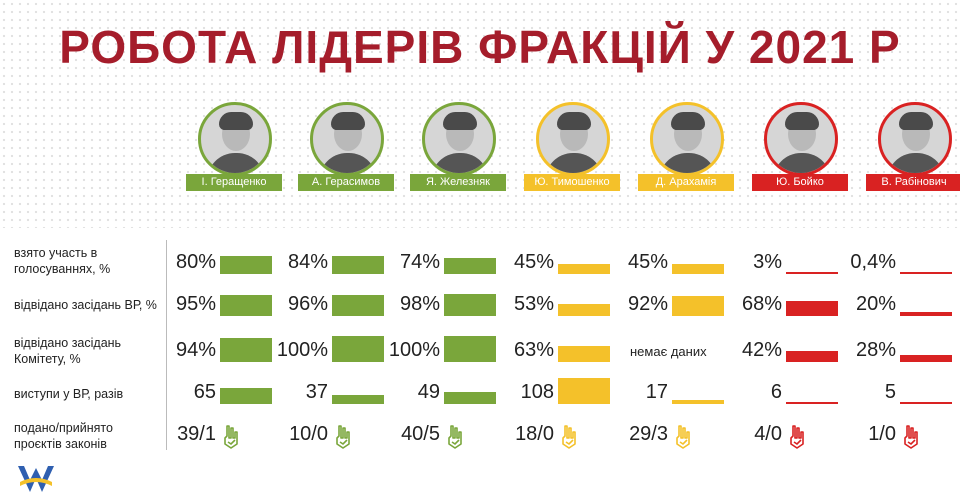 Image resolution: width=960 pixels, height=504 pixels. Describe the element at coordinates (913, 182) in the screenshot. I see `leader-name-tag: В. Рабінович` at that location.